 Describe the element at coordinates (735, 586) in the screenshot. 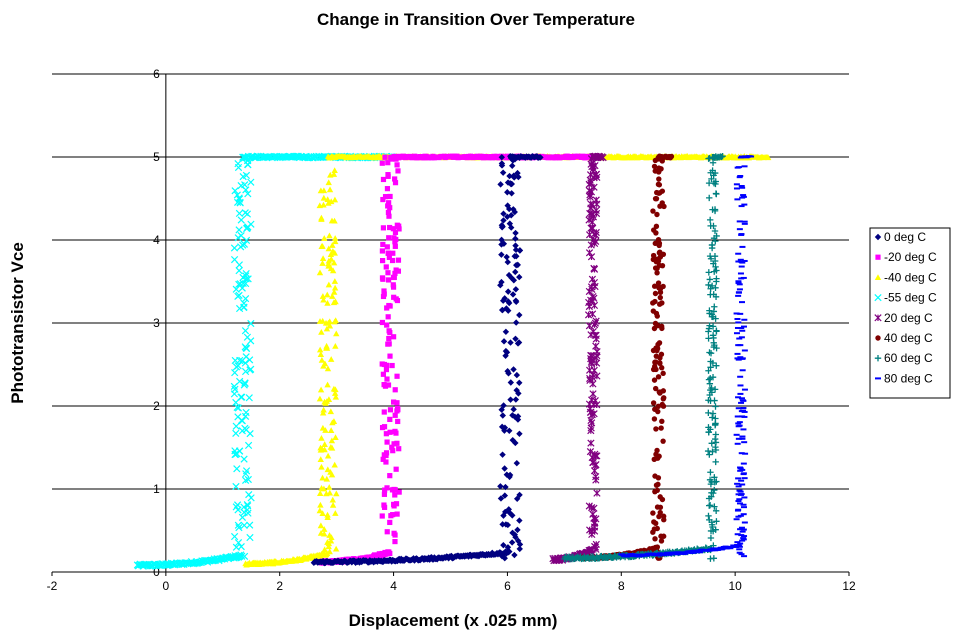

I see `x-tick-label: 10` at that location.